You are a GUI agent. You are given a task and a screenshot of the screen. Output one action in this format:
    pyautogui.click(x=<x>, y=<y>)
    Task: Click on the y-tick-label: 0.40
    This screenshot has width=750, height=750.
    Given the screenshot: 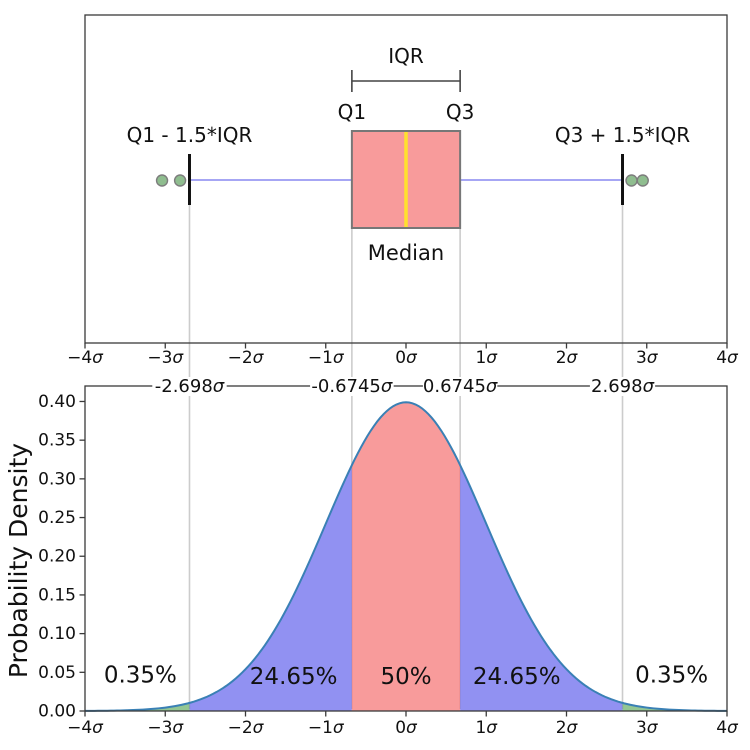 What is the action you would take?
    pyautogui.click(x=57, y=402)
    